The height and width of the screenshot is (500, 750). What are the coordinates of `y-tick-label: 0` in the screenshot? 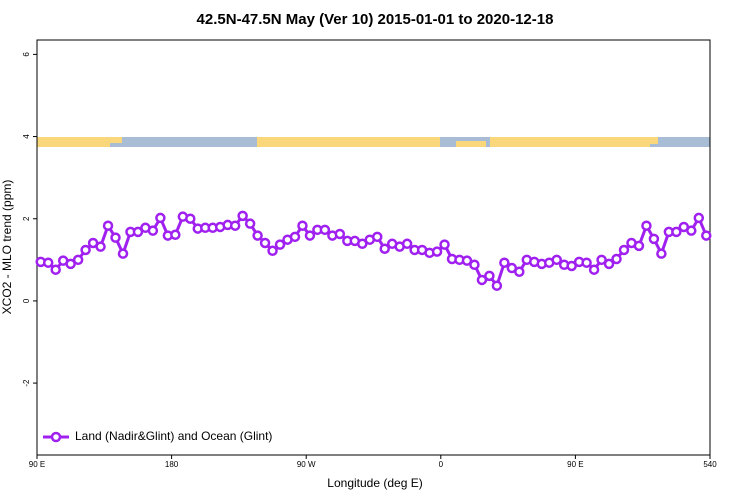 It's located at (26, 300).